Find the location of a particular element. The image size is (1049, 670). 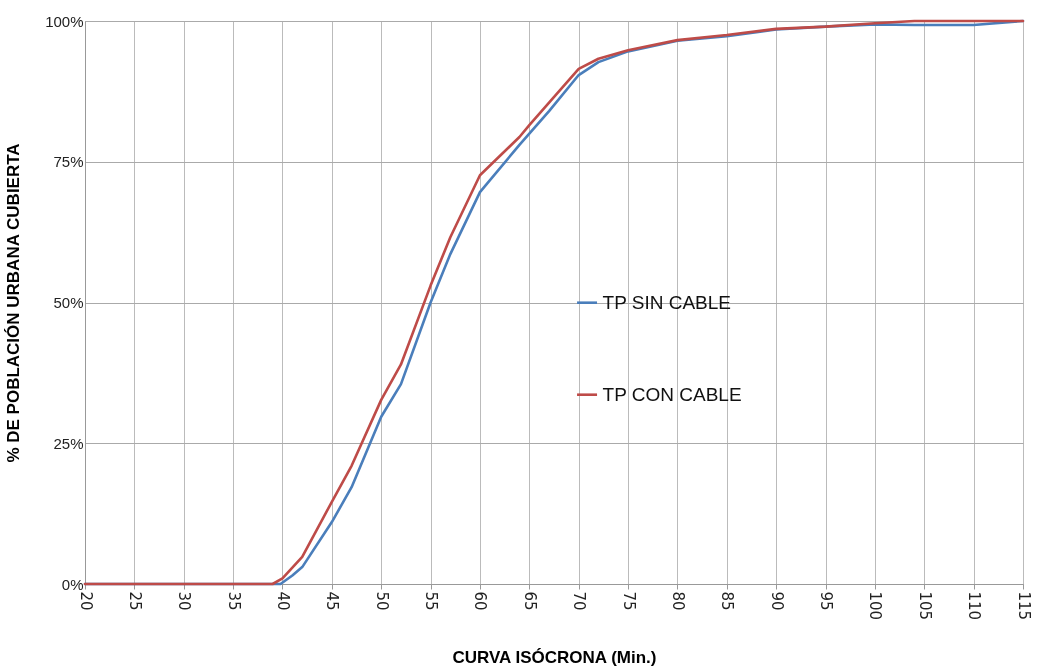

x-tick-label: 45 is located at coordinates (332, 601).